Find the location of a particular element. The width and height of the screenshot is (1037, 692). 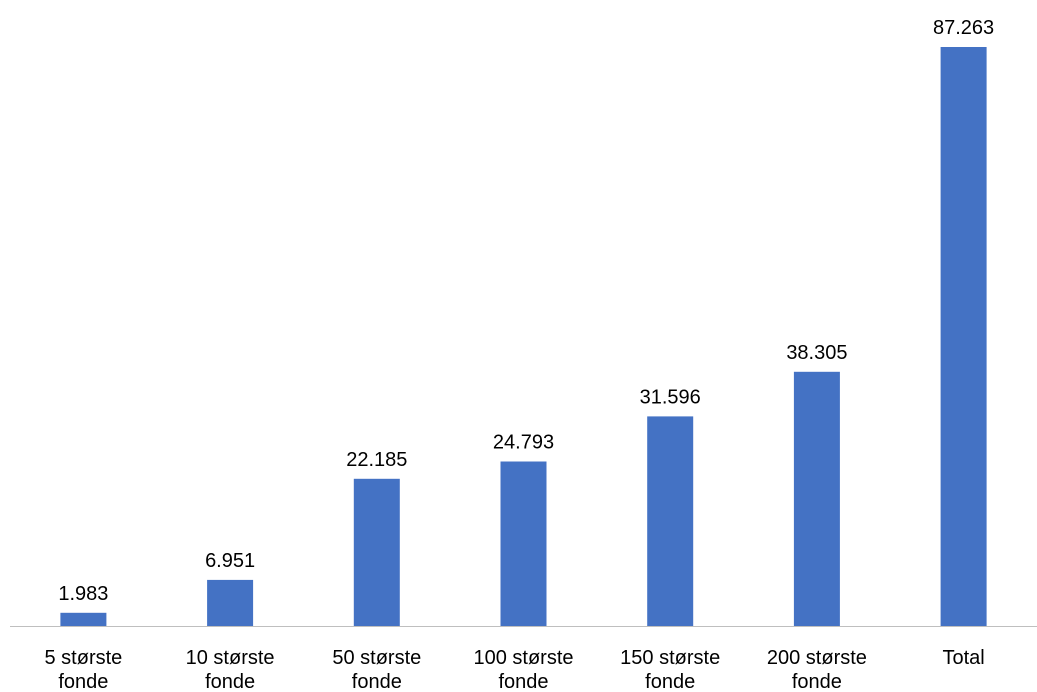

data-label-3: 24.793 is located at coordinates (523, 443).